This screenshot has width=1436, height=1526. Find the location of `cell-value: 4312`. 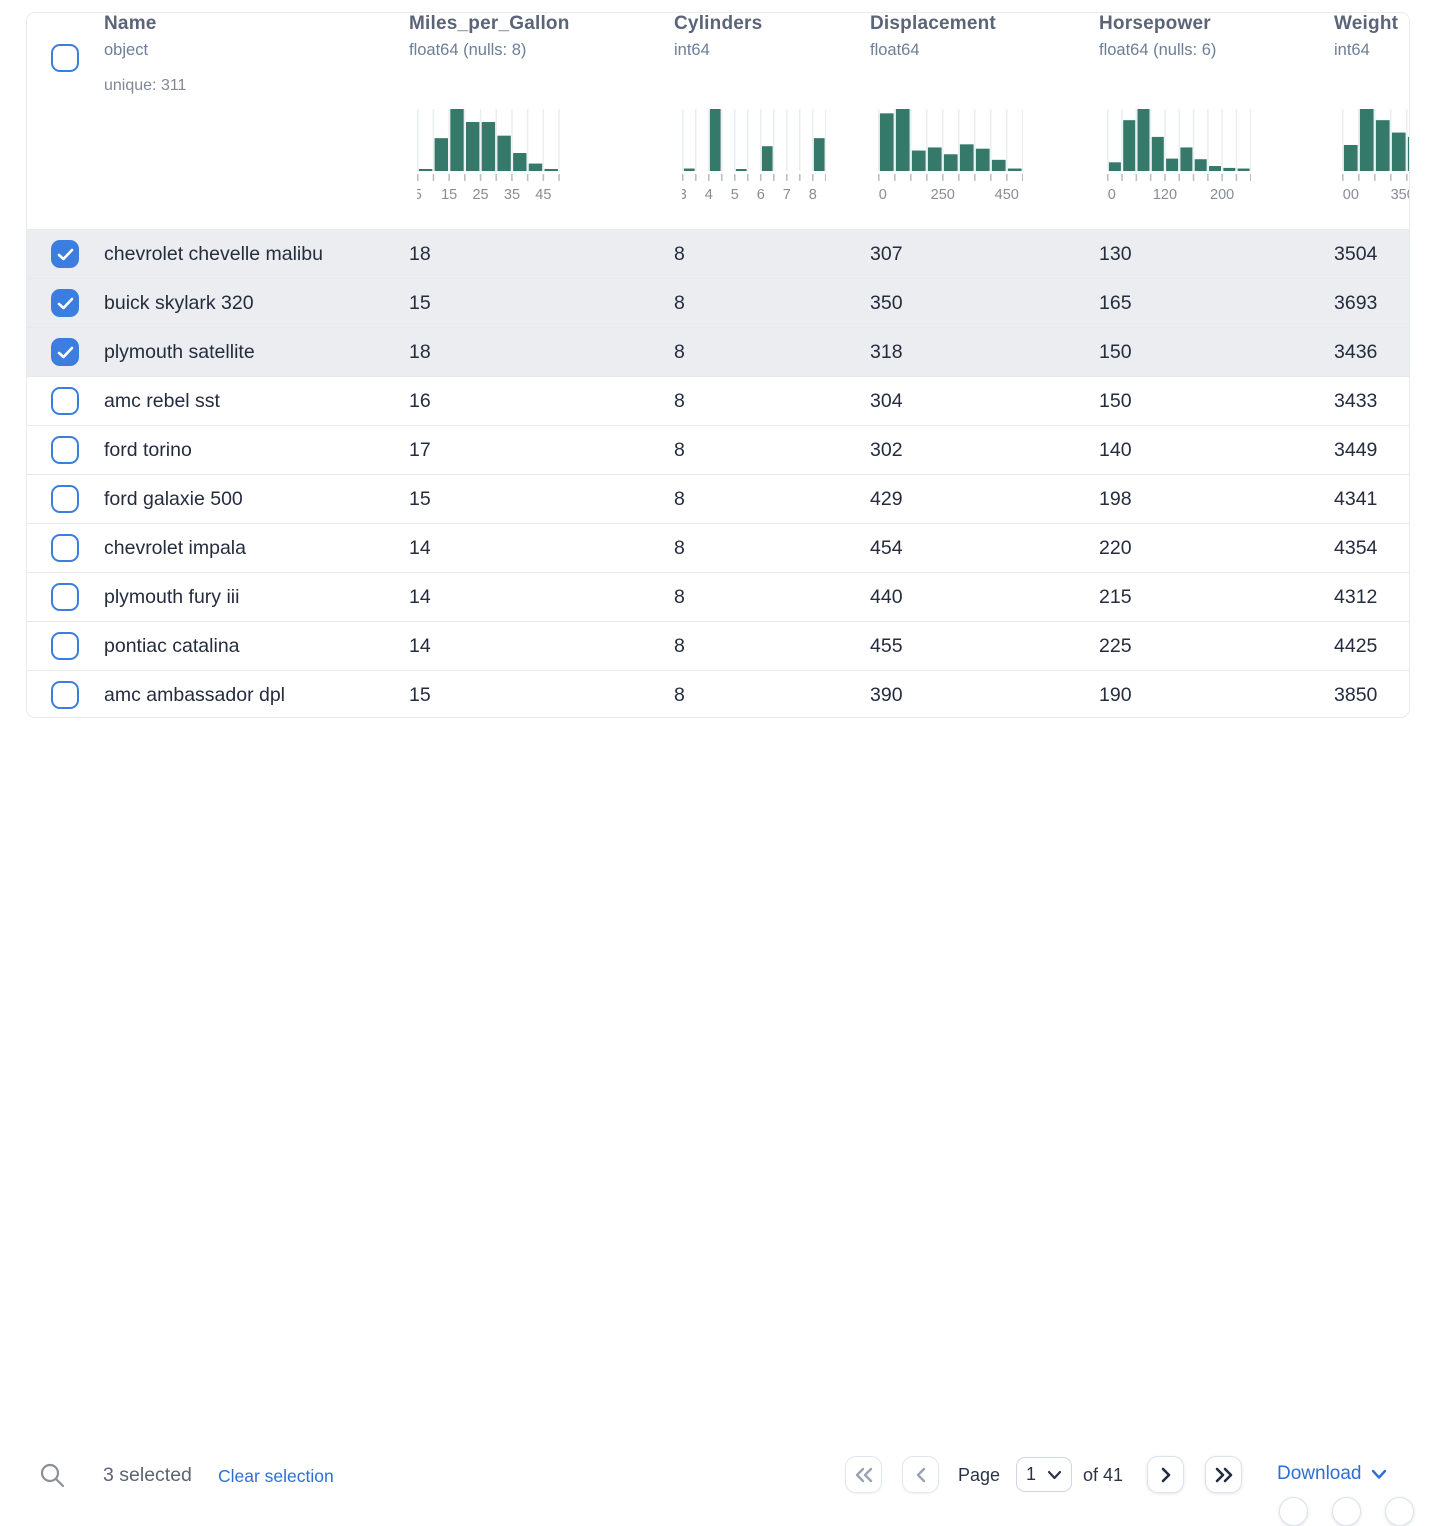

cell-value: 4312 is located at coordinates (1356, 597).